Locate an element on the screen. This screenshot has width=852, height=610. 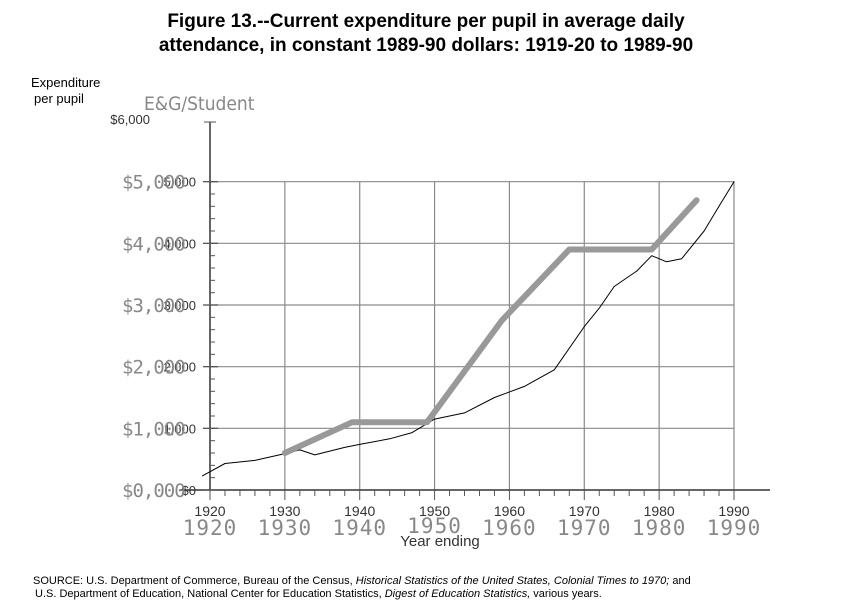
x-tick-label: 1920 is located at coordinates (209, 511).